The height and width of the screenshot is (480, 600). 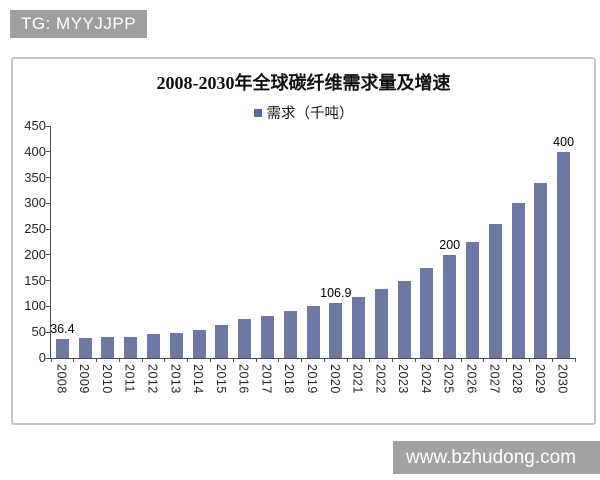 I want to click on x-axis-label-2023: 2023, so click(x=403, y=379).